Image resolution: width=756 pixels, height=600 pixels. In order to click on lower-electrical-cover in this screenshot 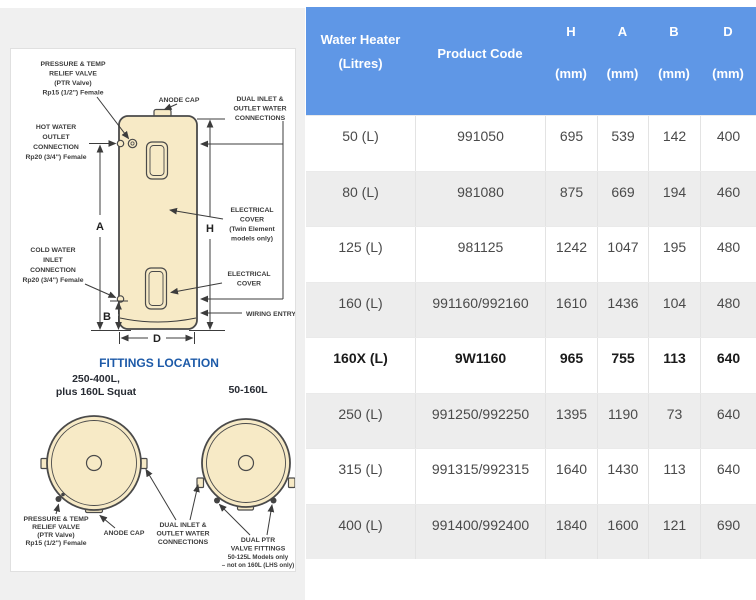, I will do `click(156, 288)`.